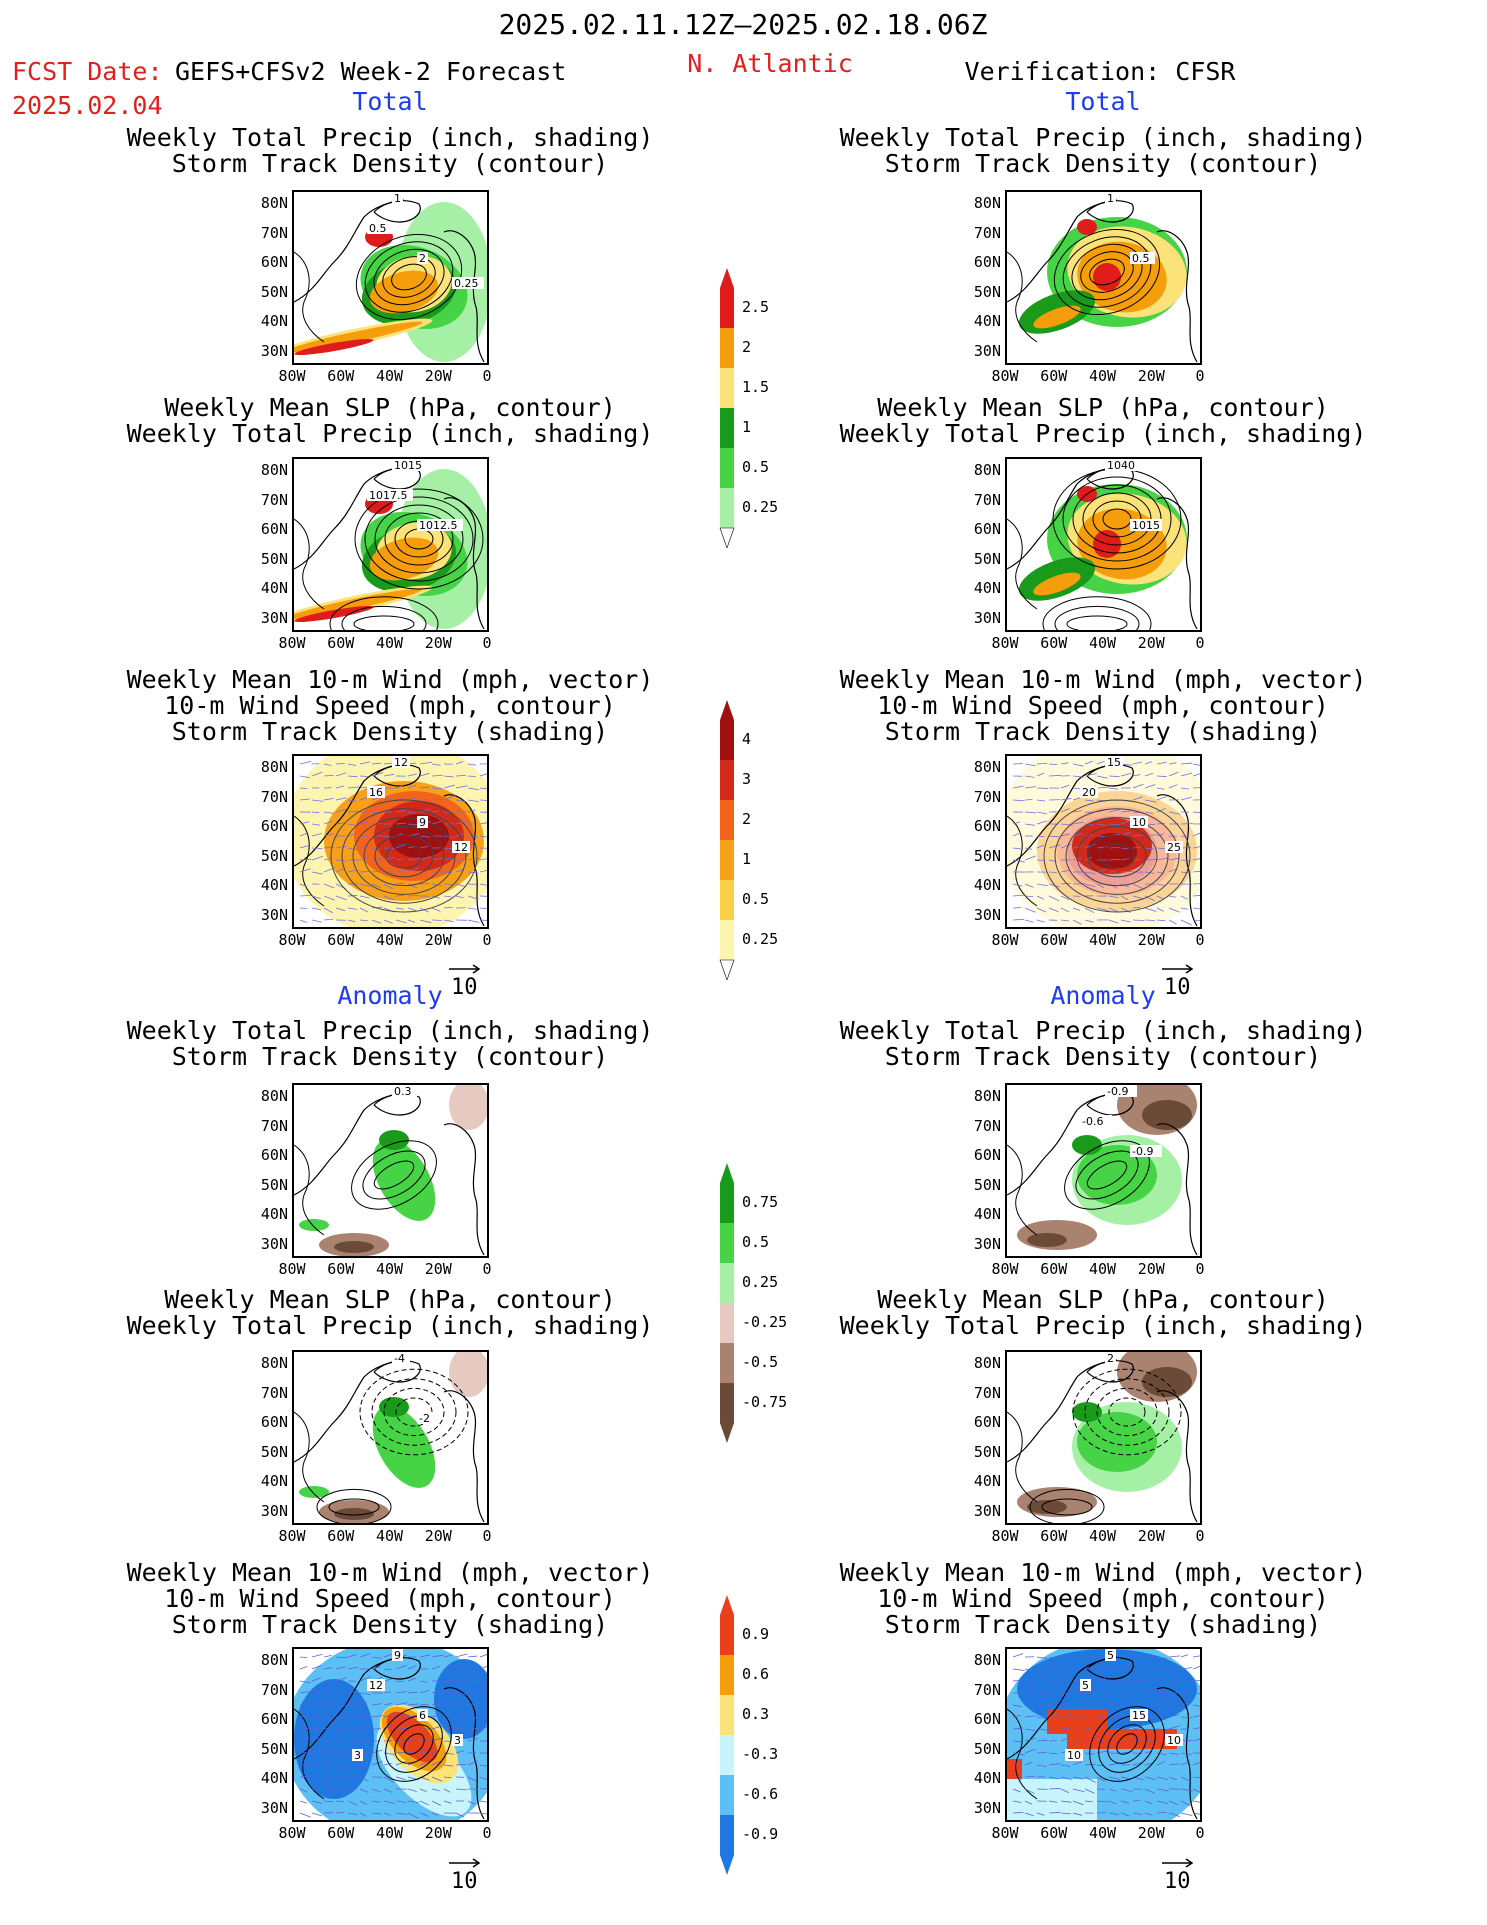 This screenshot has width=1487, height=1925. What do you see at coordinates (390, 1572) in the screenshot?
I see `panel-title-r6-fc-line1: Weekly Mean 10-m Wind (mph, vector)` at bounding box center [390, 1572].